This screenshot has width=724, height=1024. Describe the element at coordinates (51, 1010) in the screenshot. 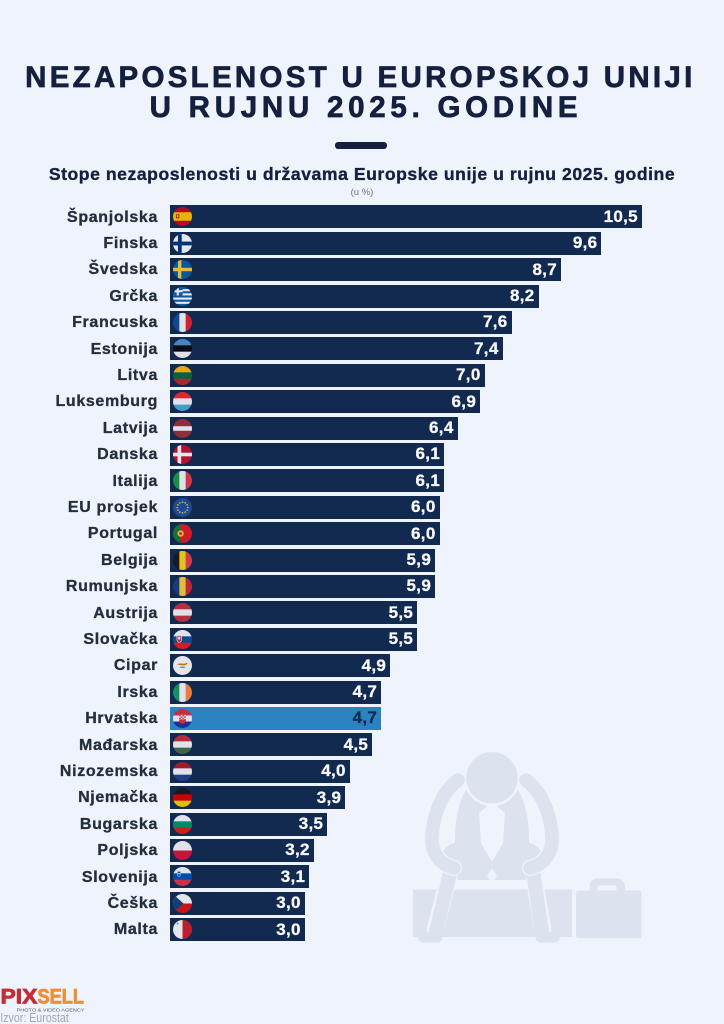

I see `svg-text: PHOTO & VIDEO AGENCY` at that location.